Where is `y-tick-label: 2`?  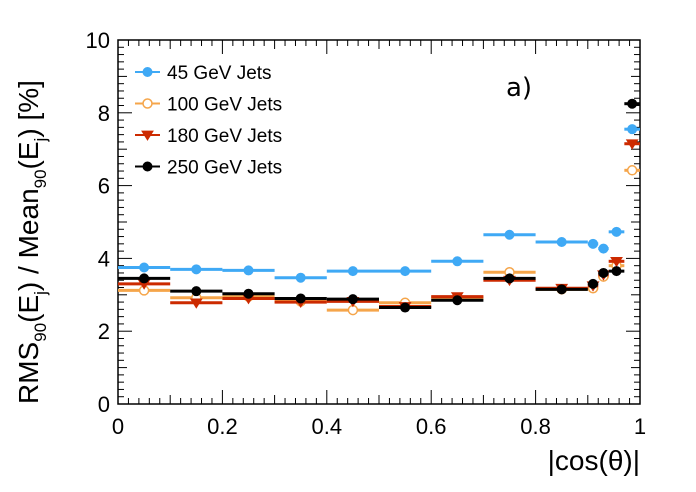 y-tick-label: 2 is located at coordinates (104, 331).